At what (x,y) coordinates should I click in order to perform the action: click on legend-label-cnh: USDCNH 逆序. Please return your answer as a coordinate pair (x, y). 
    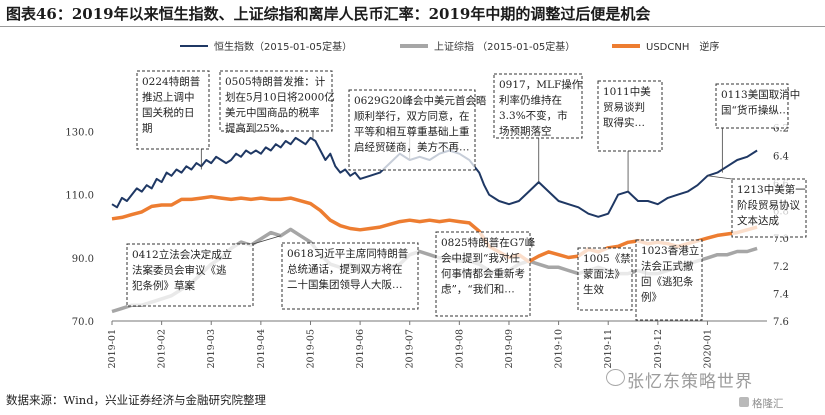
    Looking at the image, I should click on (682, 46).